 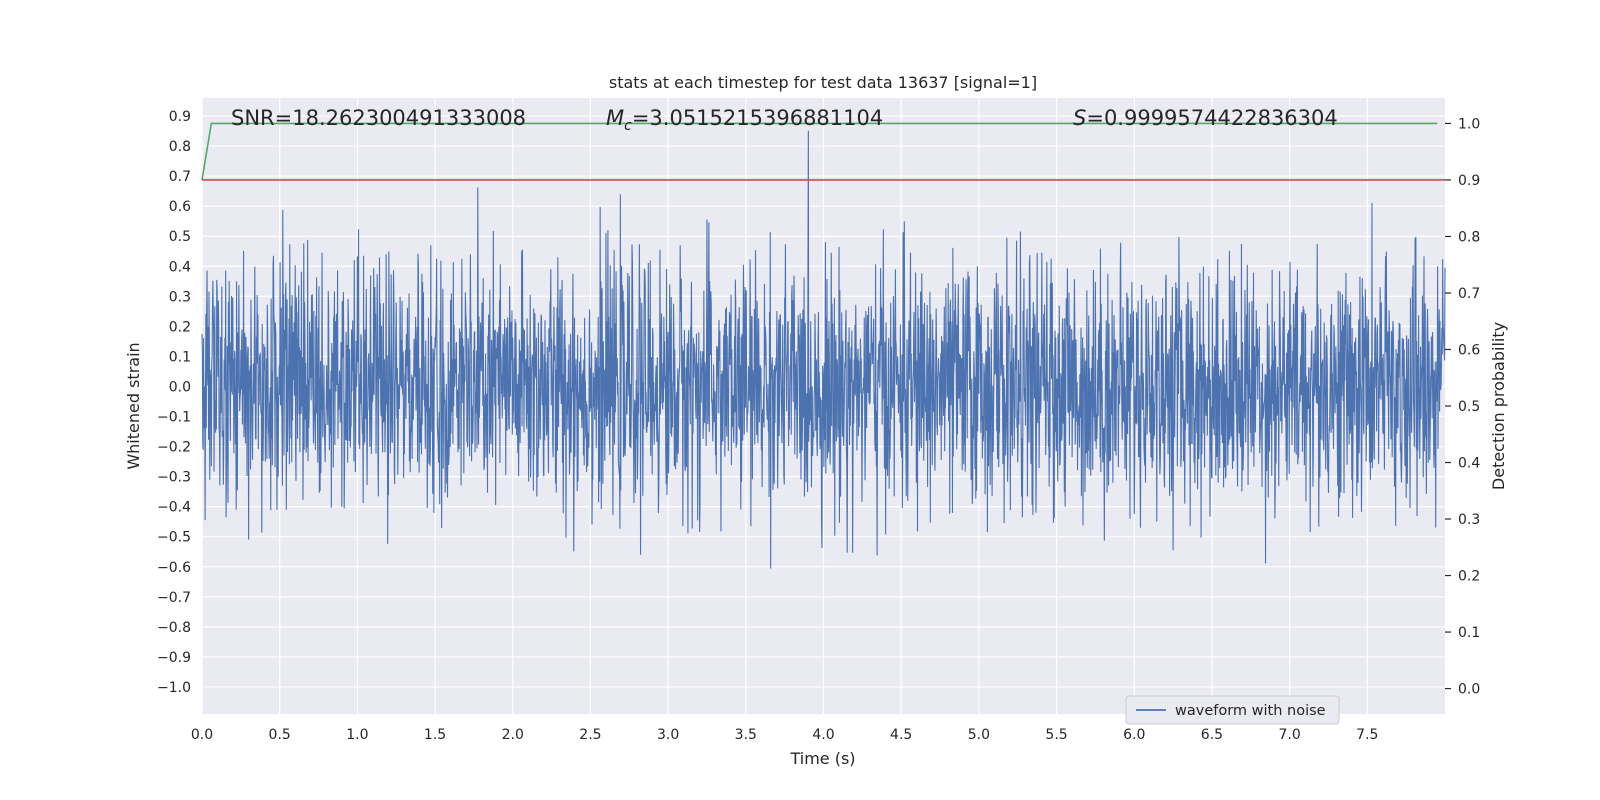 What do you see at coordinates (628, 126) in the screenshot?
I see `annotation-chirp-mass-subscript: c` at bounding box center [628, 126].